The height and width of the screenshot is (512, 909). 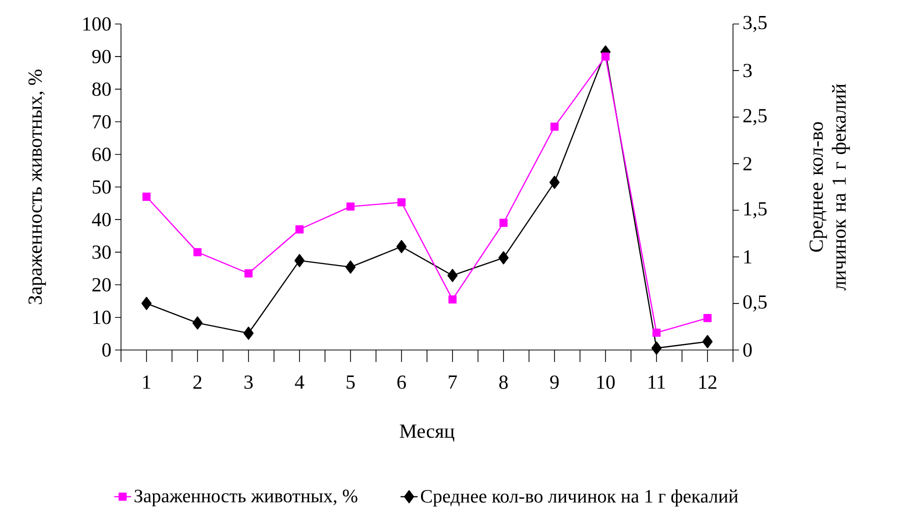 I want to click on y-tick-label: 50, so click(x=101, y=187).